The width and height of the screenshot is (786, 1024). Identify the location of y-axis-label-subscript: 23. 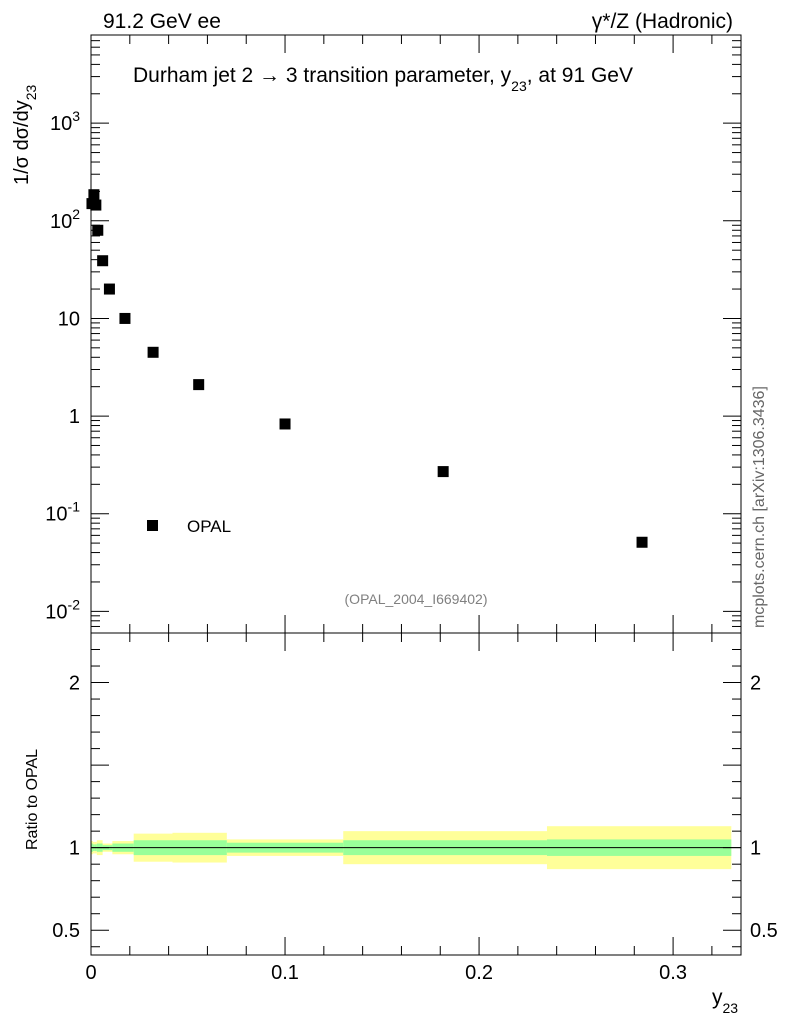
(31, 92).